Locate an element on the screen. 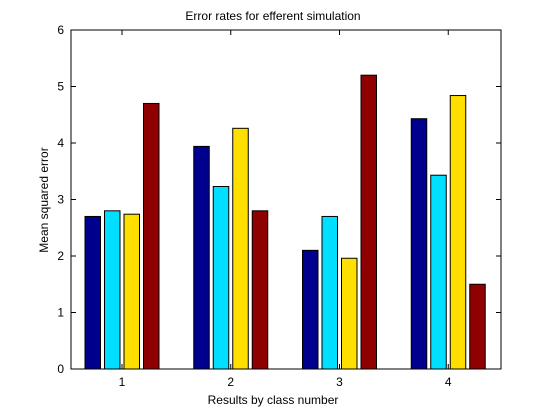 This screenshot has width=544, height=414. bar-cat2-series1 is located at coordinates (201, 257).